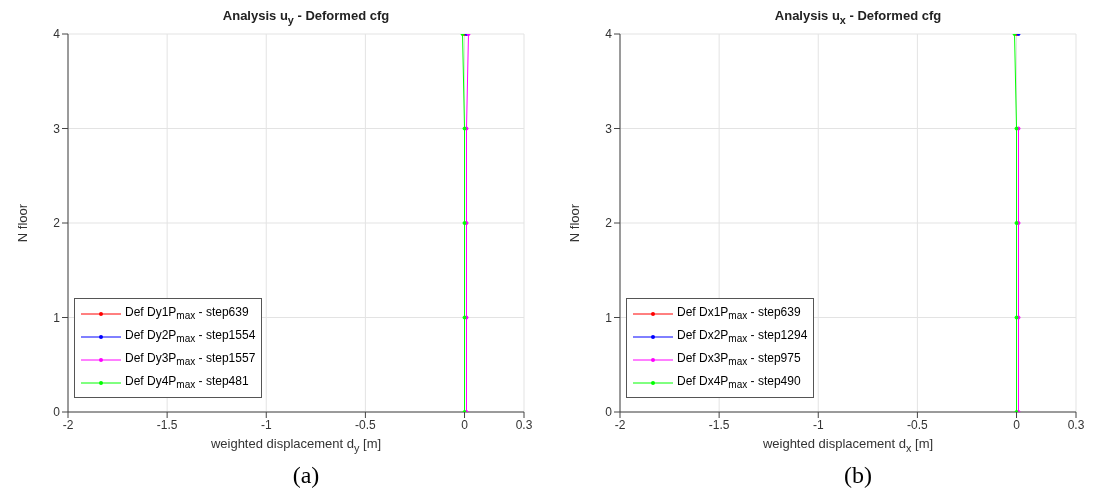 This screenshot has height=504, width=1108. What do you see at coordinates (742, 336) in the screenshot?
I see `legend-label: Def Dx2P$_{max}$ - step1294` at bounding box center [742, 336].